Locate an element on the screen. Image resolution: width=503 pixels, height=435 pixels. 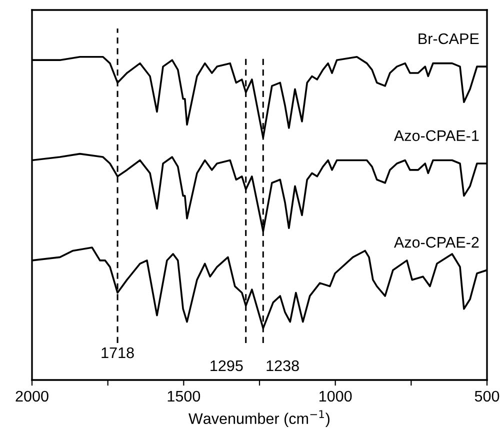
x-tick-label: 1000 is located at coordinates (336, 396).